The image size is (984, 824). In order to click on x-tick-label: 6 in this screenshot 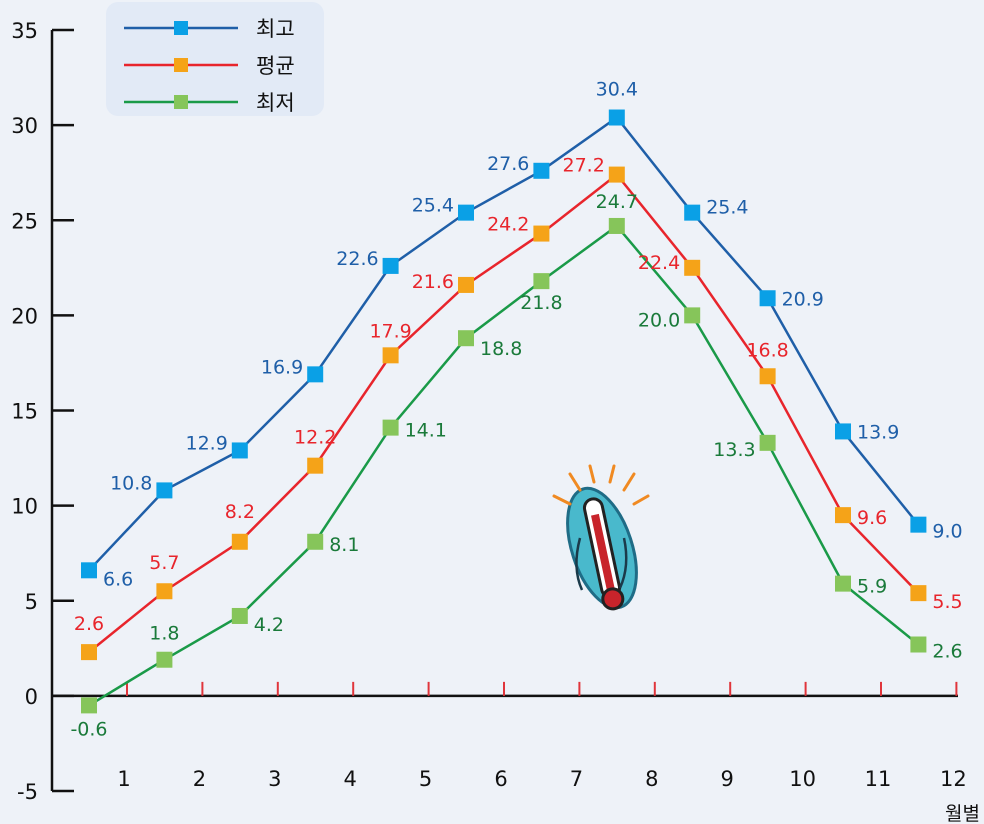, I will do `click(500, 779)`.